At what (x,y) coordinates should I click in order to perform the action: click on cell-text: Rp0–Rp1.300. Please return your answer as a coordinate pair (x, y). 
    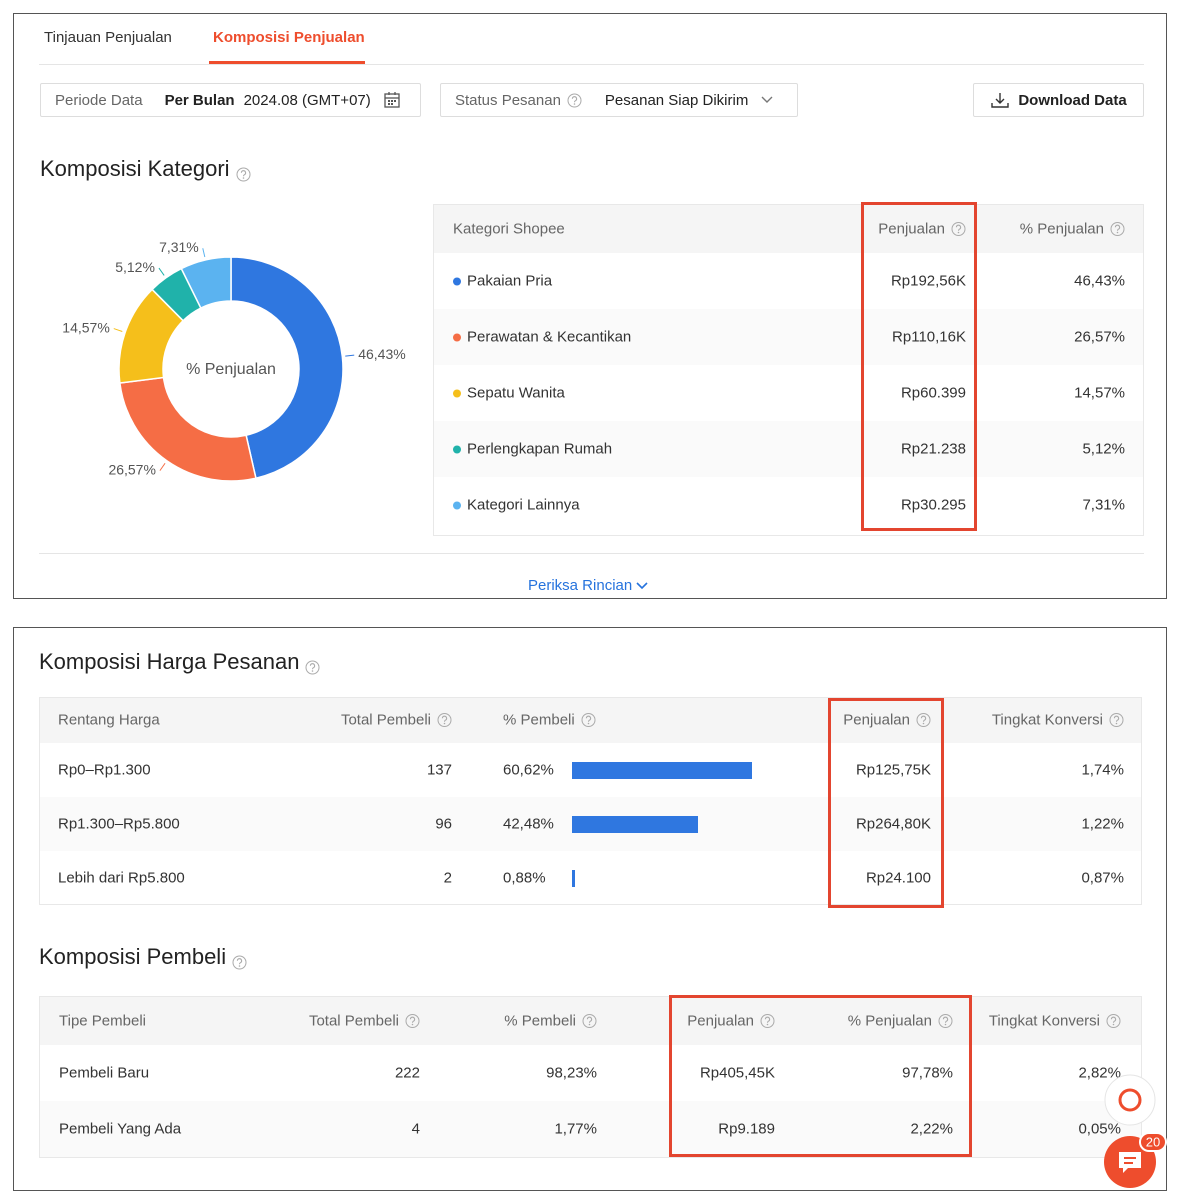
    Looking at the image, I should click on (104, 770).